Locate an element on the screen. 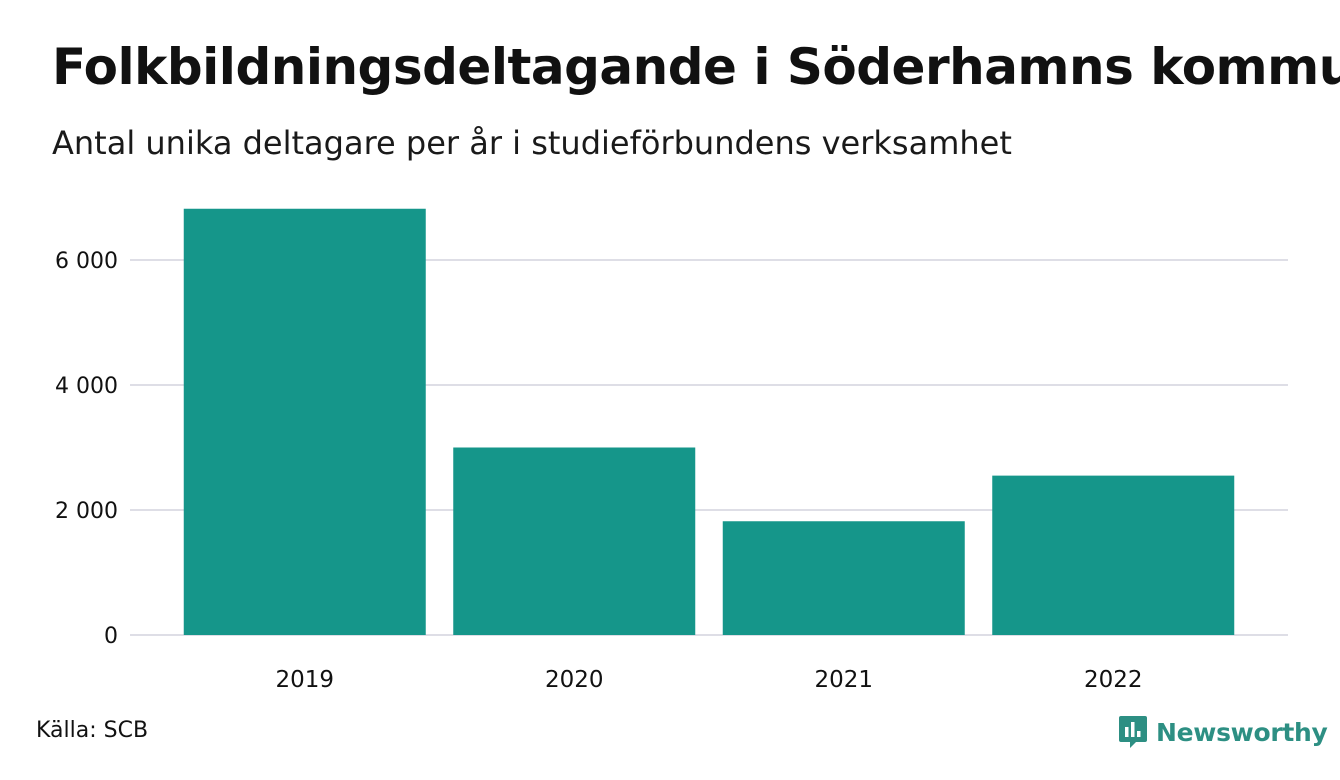 The width and height of the screenshot is (1340, 780). bar-2021 is located at coordinates (843, 578).